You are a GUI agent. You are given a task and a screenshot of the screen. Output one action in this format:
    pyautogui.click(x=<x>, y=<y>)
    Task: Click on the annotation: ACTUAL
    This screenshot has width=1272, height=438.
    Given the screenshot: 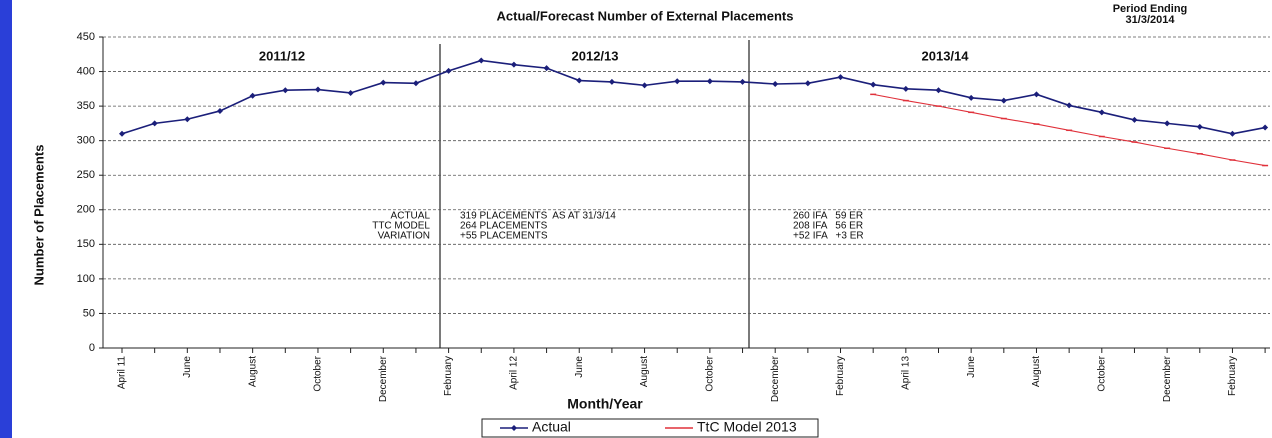 What is the action you would take?
    pyautogui.click(x=411, y=216)
    